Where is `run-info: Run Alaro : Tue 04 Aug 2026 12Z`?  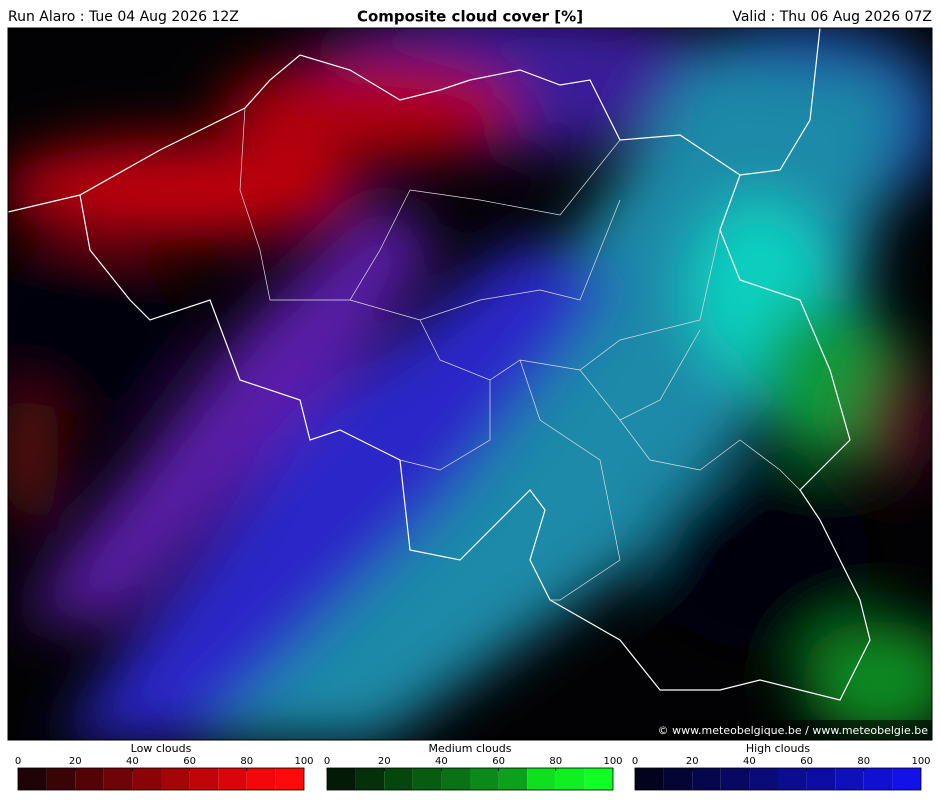 run-info: Run Alaro : Tue 04 Aug 2026 12Z is located at coordinates (123, 17).